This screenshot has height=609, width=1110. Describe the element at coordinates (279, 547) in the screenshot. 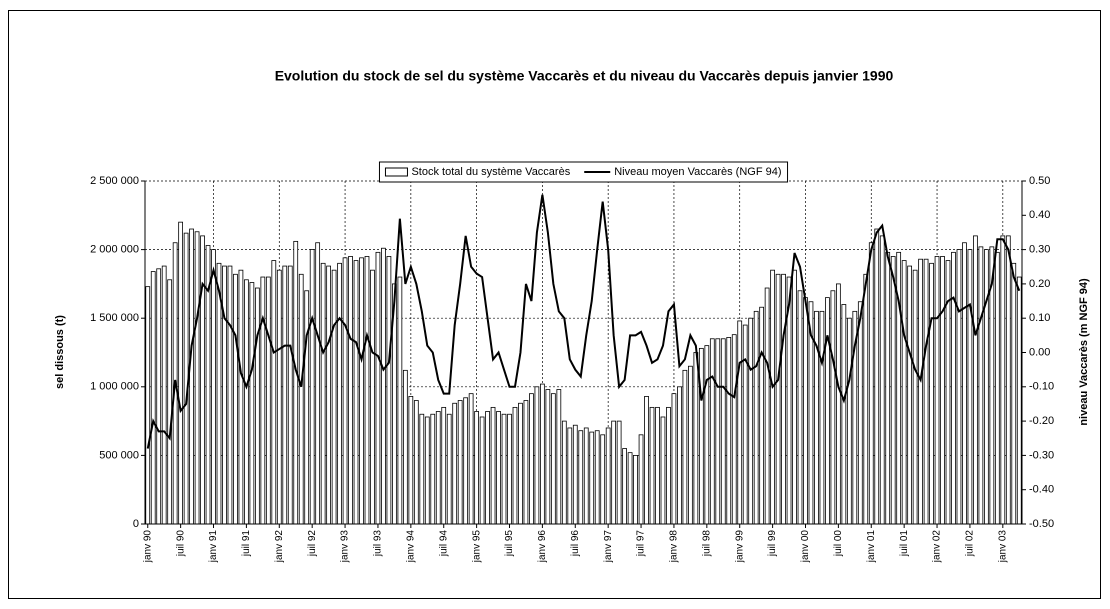

I see `x-tick-label: janv 92` at that location.